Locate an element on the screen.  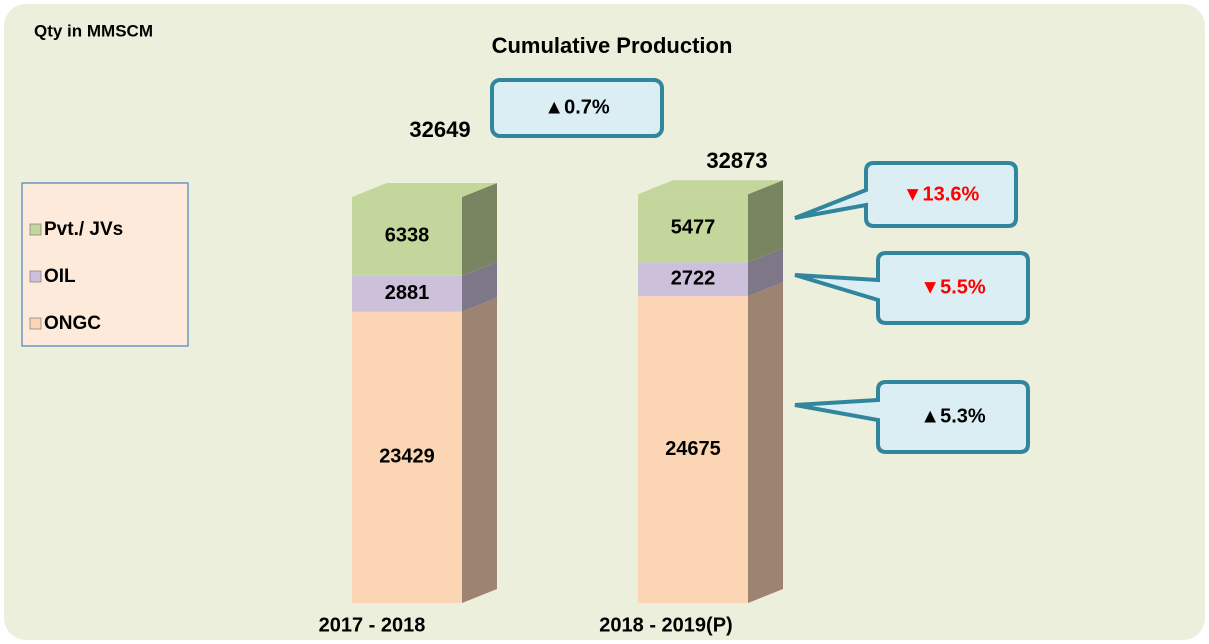
total-label: 32873 is located at coordinates (736, 160).